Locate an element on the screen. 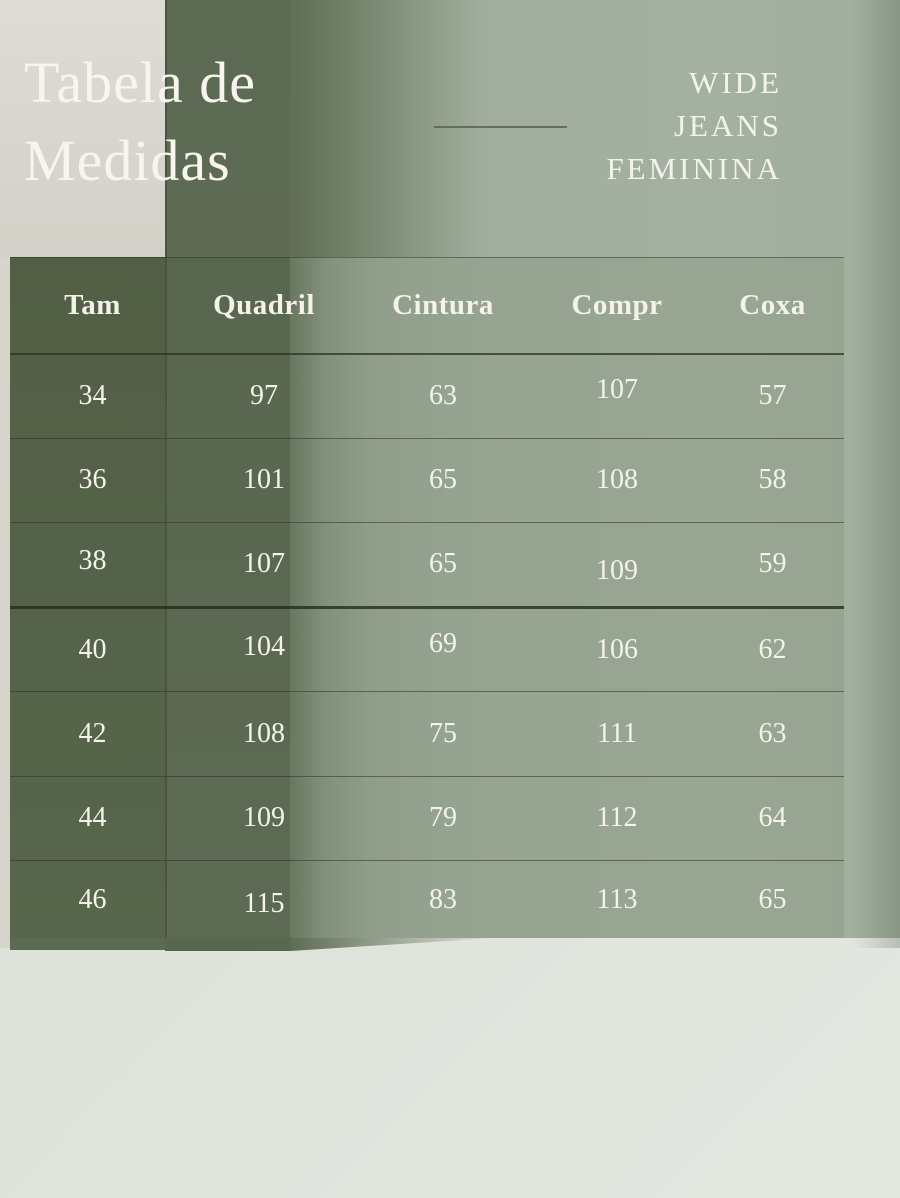 Image resolution: width=900 pixels, height=1198 pixels. table-left-dark-band is located at coordinates (87, 603).